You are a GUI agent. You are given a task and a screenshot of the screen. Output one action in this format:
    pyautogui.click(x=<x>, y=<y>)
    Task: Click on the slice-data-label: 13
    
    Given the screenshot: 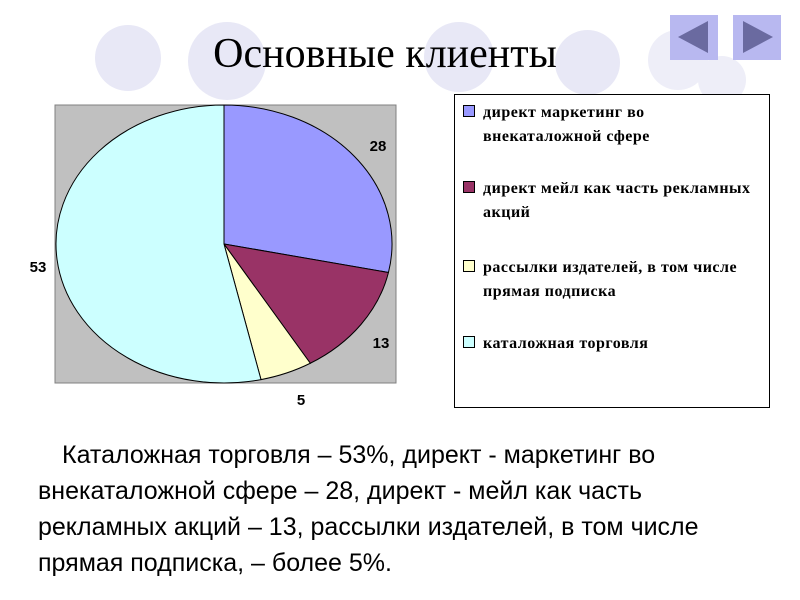 What is the action you would take?
    pyautogui.click(x=381, y=343)
    